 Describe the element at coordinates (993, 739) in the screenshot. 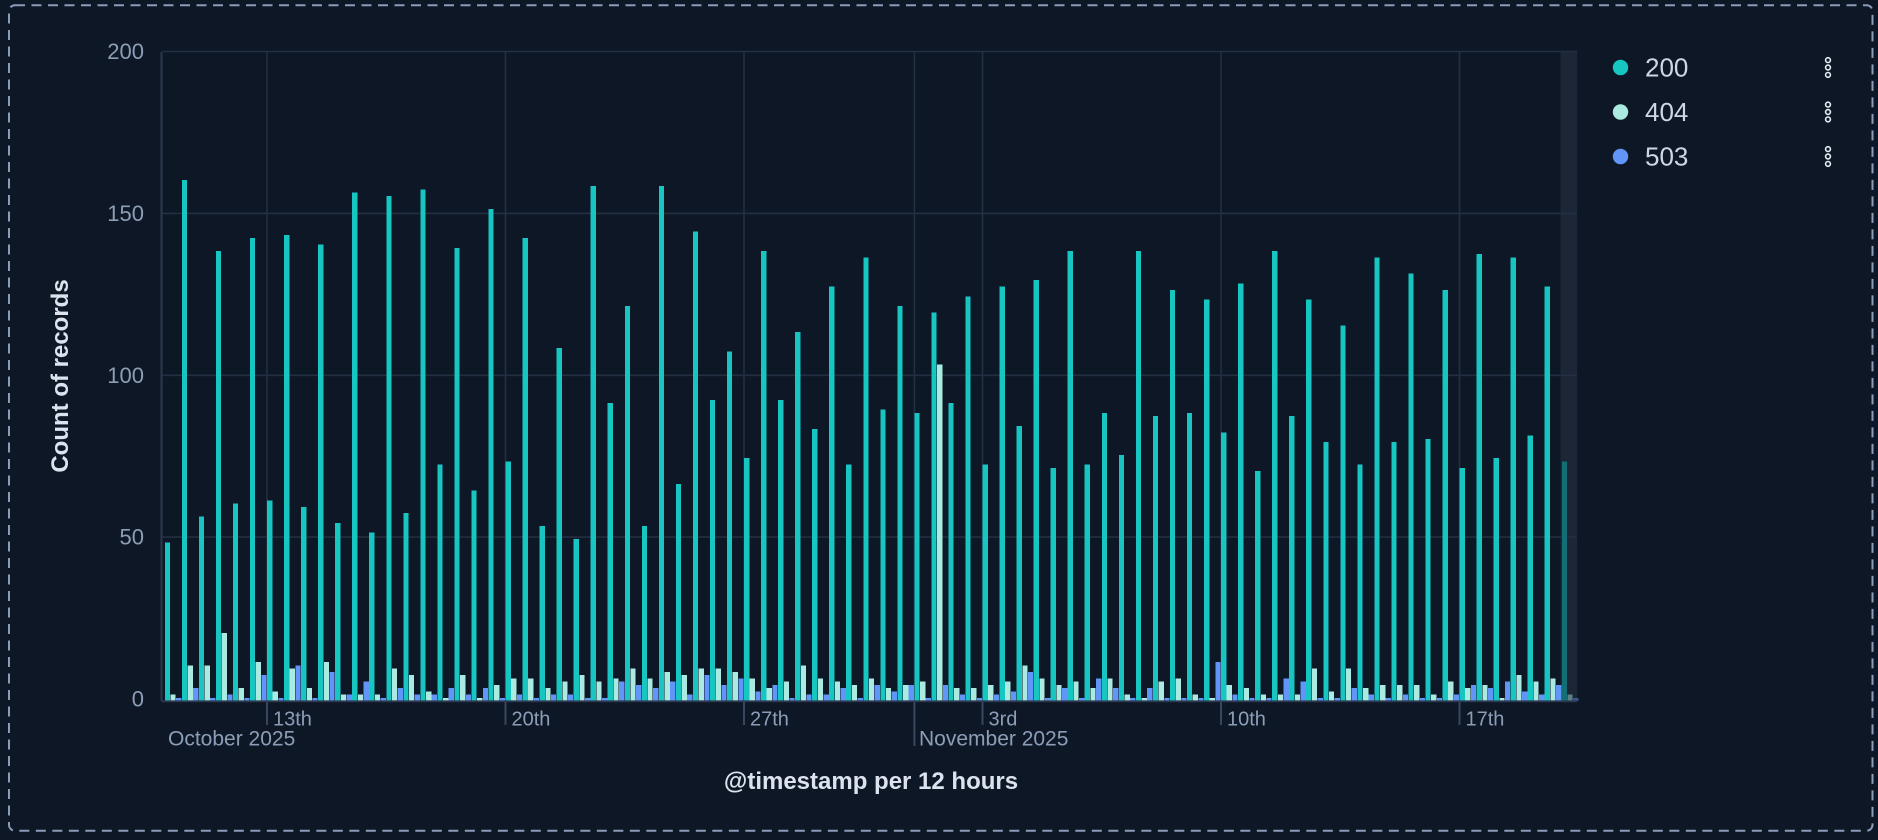

I see `svg-text: November 2025` at that location.